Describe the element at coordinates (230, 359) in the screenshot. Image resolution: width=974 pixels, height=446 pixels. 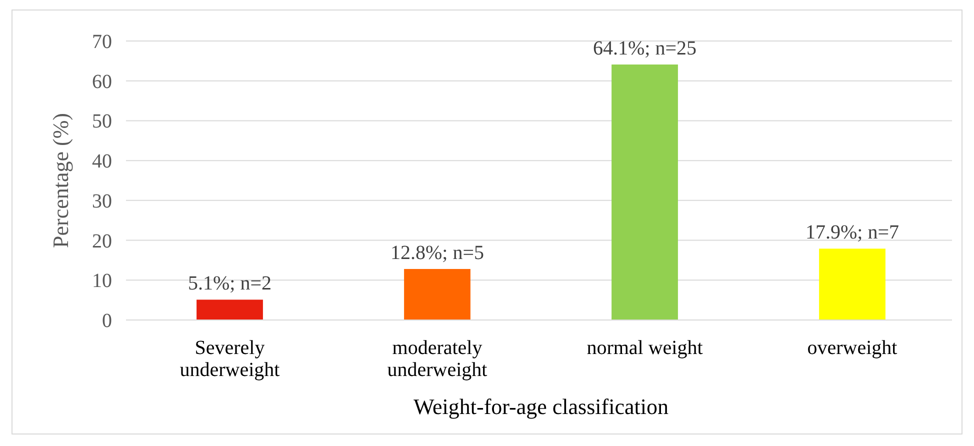
I see `x-tick-label: Severely underweight` at that location.